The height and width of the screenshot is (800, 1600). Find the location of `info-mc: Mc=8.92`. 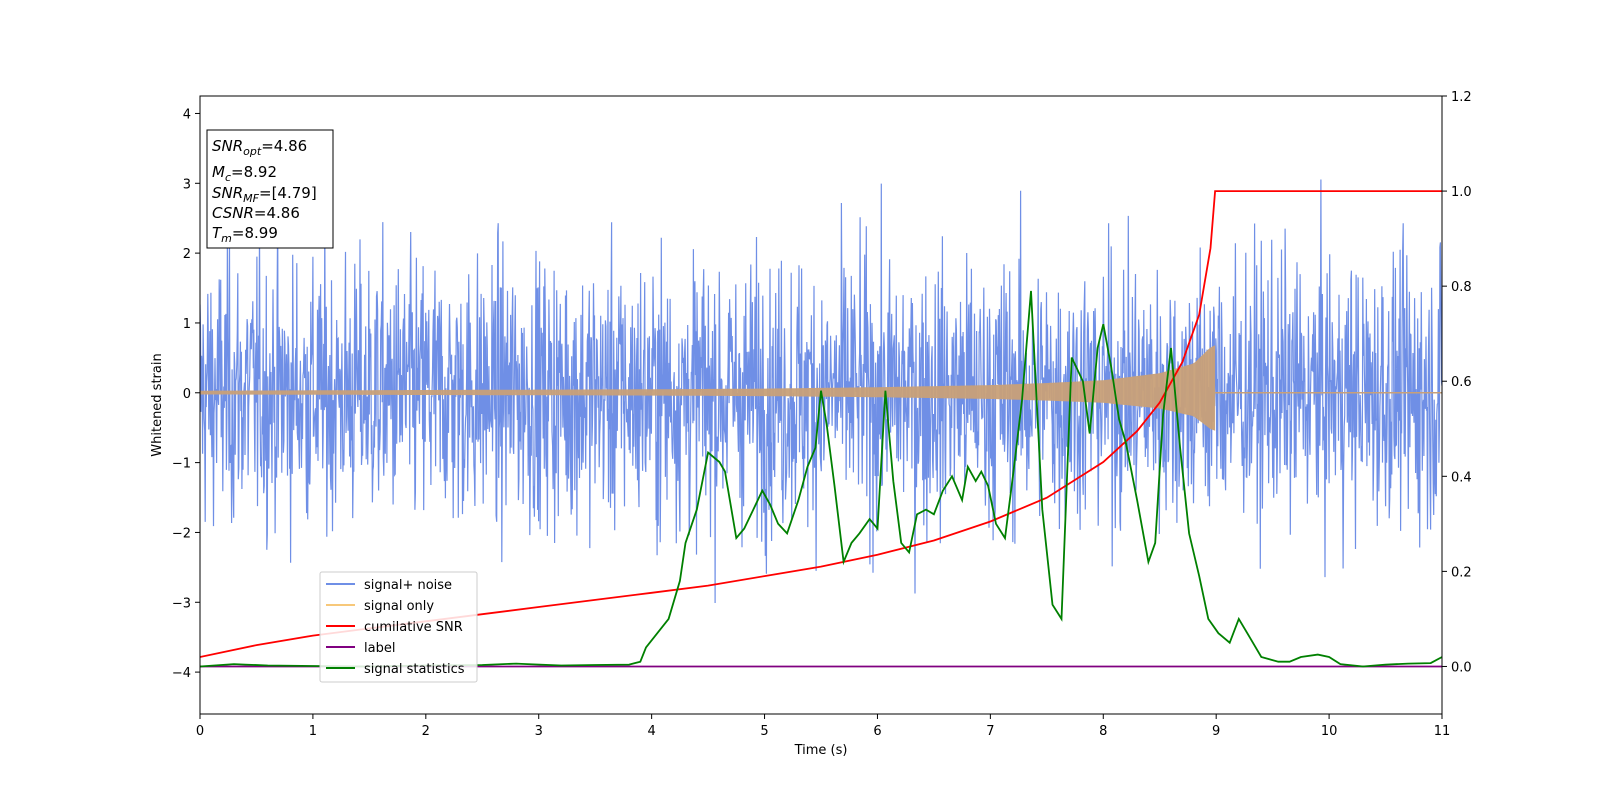

info-mc: Mc=8.92 is located at coordinates (244, 173).